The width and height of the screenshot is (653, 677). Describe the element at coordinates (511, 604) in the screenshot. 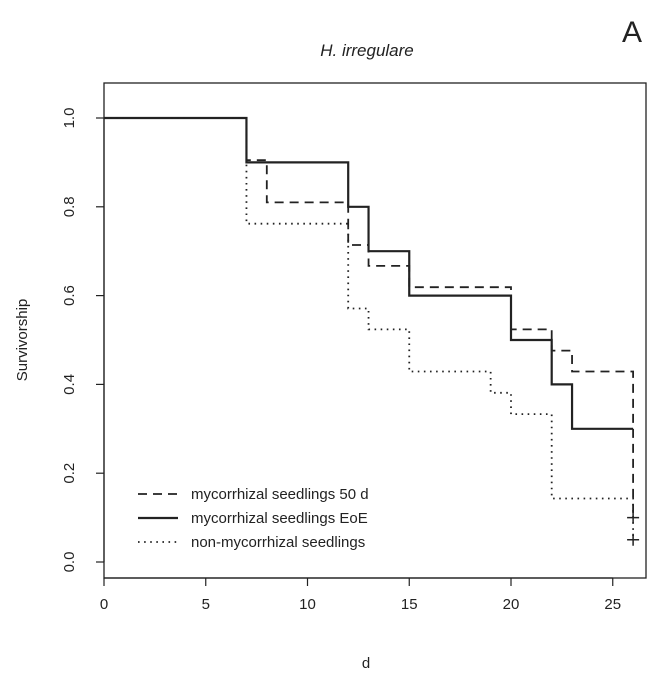

I see `x-tick-label: 20` at that location.